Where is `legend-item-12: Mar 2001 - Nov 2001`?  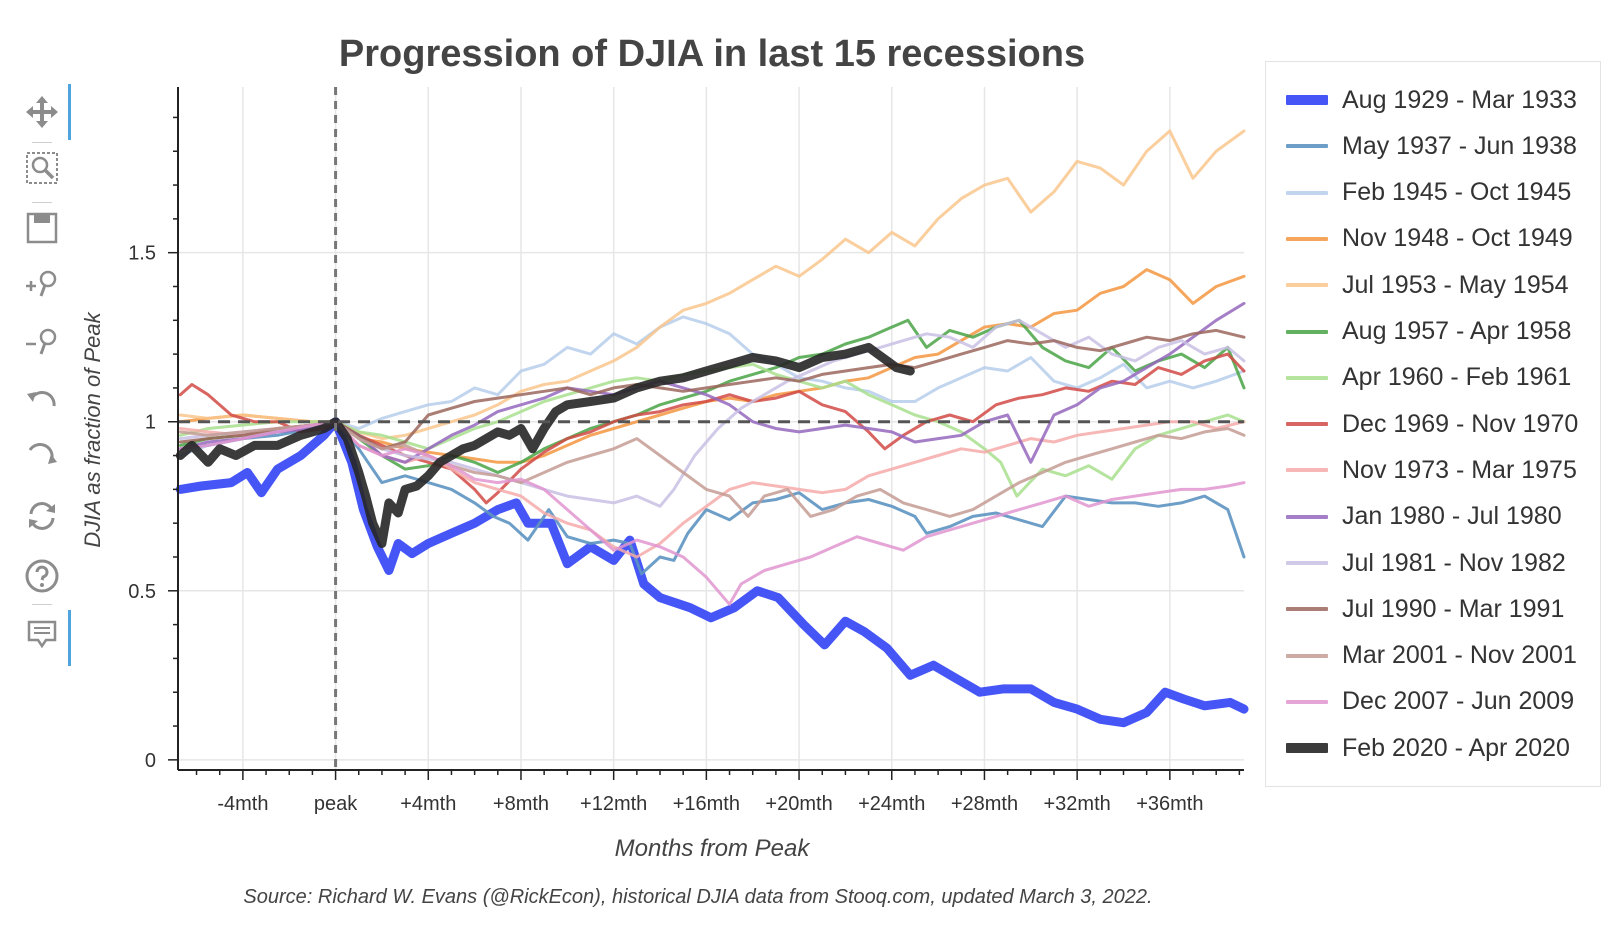 legend-item-12: Mar 2001 - Nov 2001 is located at coordinates (1431, 656).